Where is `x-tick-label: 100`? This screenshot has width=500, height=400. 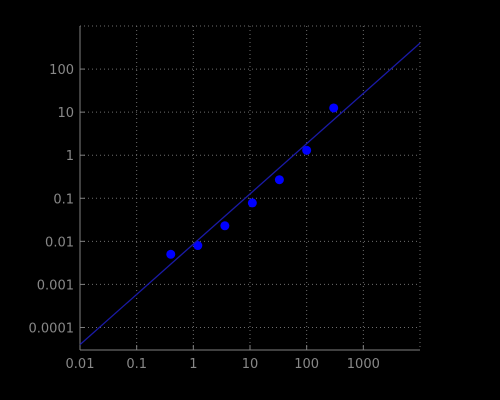 x-tick-label: 100 is located at coordinates (306, 364).